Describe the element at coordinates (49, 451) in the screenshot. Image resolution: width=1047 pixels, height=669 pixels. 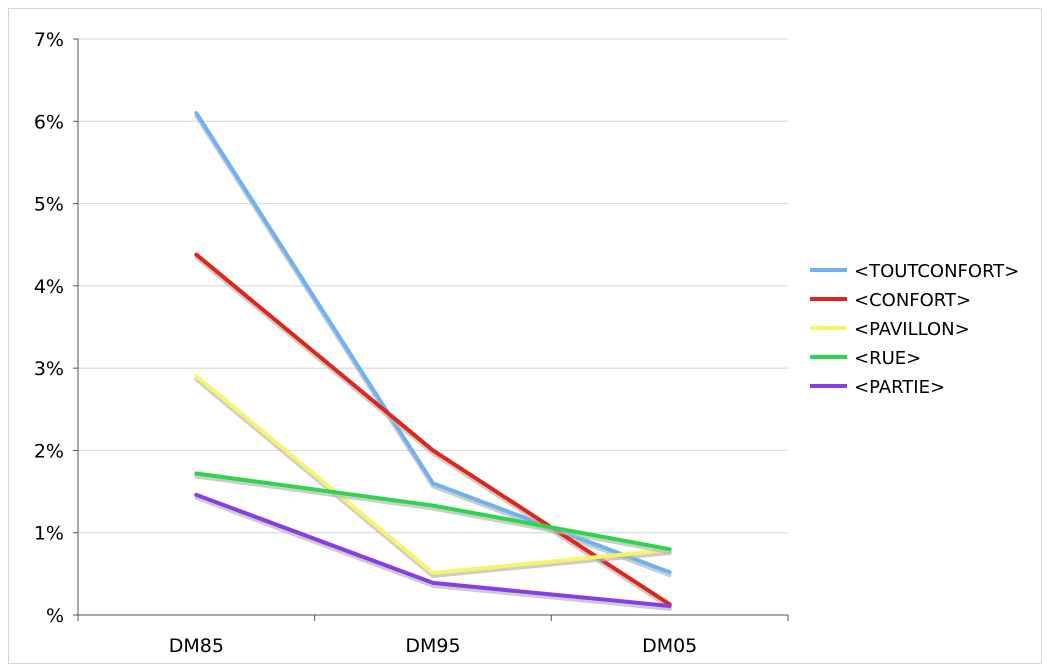
I see `y-tick-label: 2%` at that location.